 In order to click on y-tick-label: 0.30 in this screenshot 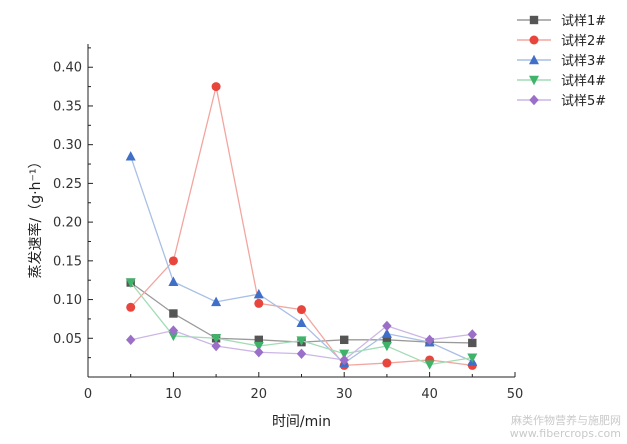, I will do `click(67, 145)`.